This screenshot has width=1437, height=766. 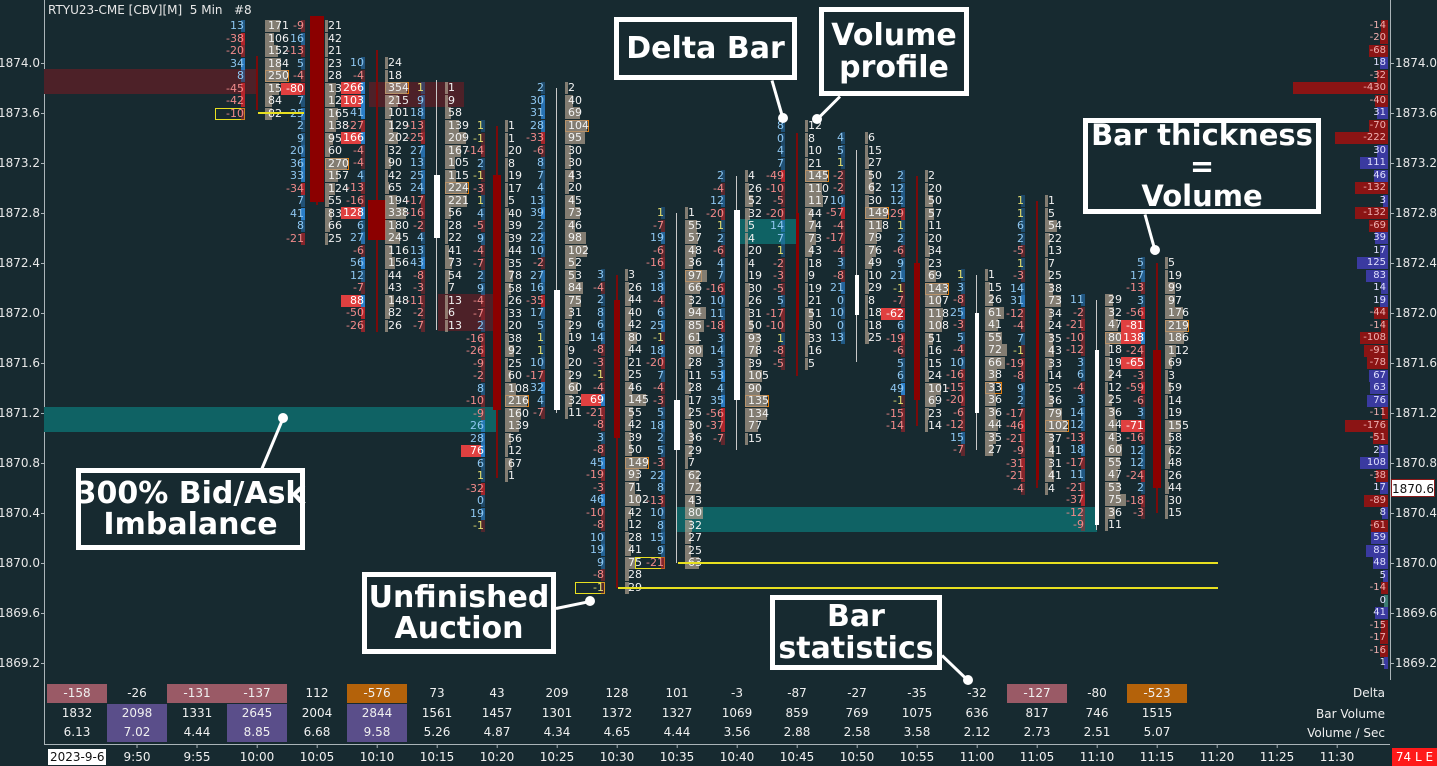 What do you see at coordinates (393, 175) in the screenshot?
I see `volume-cell: 42` at bounding box center [393, 175].